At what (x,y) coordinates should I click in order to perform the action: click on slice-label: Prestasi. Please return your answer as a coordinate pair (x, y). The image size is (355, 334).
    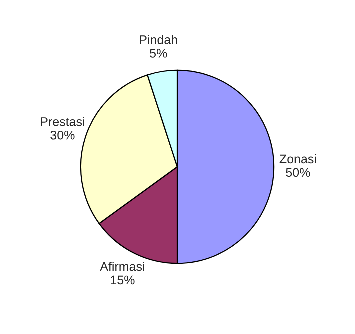
    Looking at the image, I should click on (62, 121).